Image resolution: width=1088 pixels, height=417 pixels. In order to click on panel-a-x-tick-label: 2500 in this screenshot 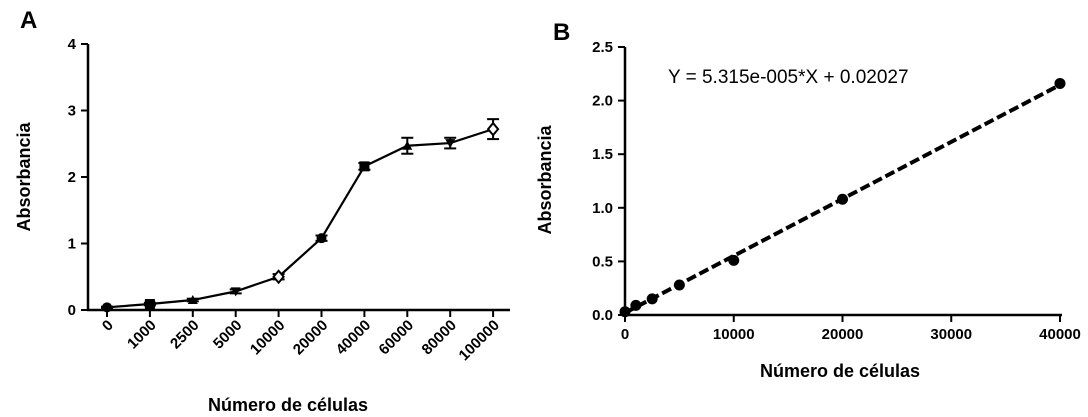, I will do `click(185, 335)`.